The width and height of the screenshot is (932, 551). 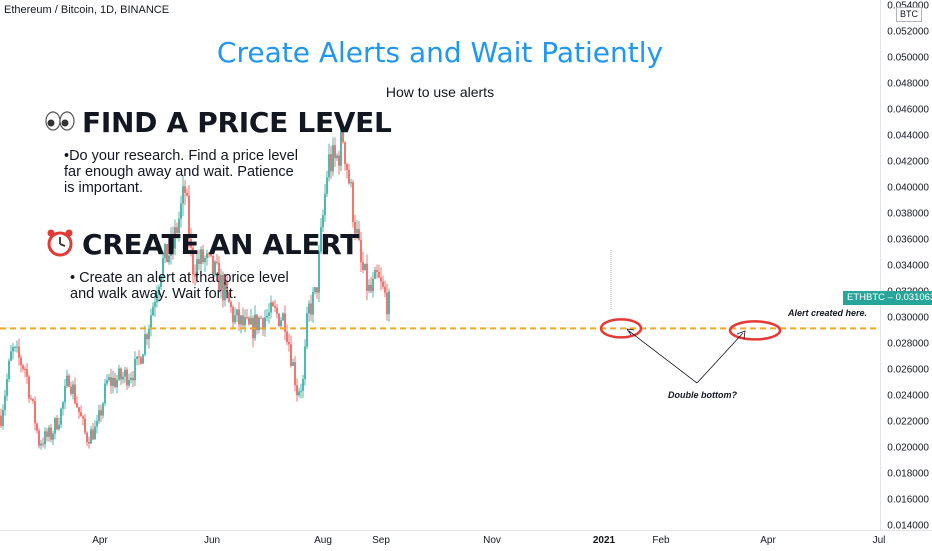 I want to click on price-axis-label: 0.026000, so click(x=908, y=370).